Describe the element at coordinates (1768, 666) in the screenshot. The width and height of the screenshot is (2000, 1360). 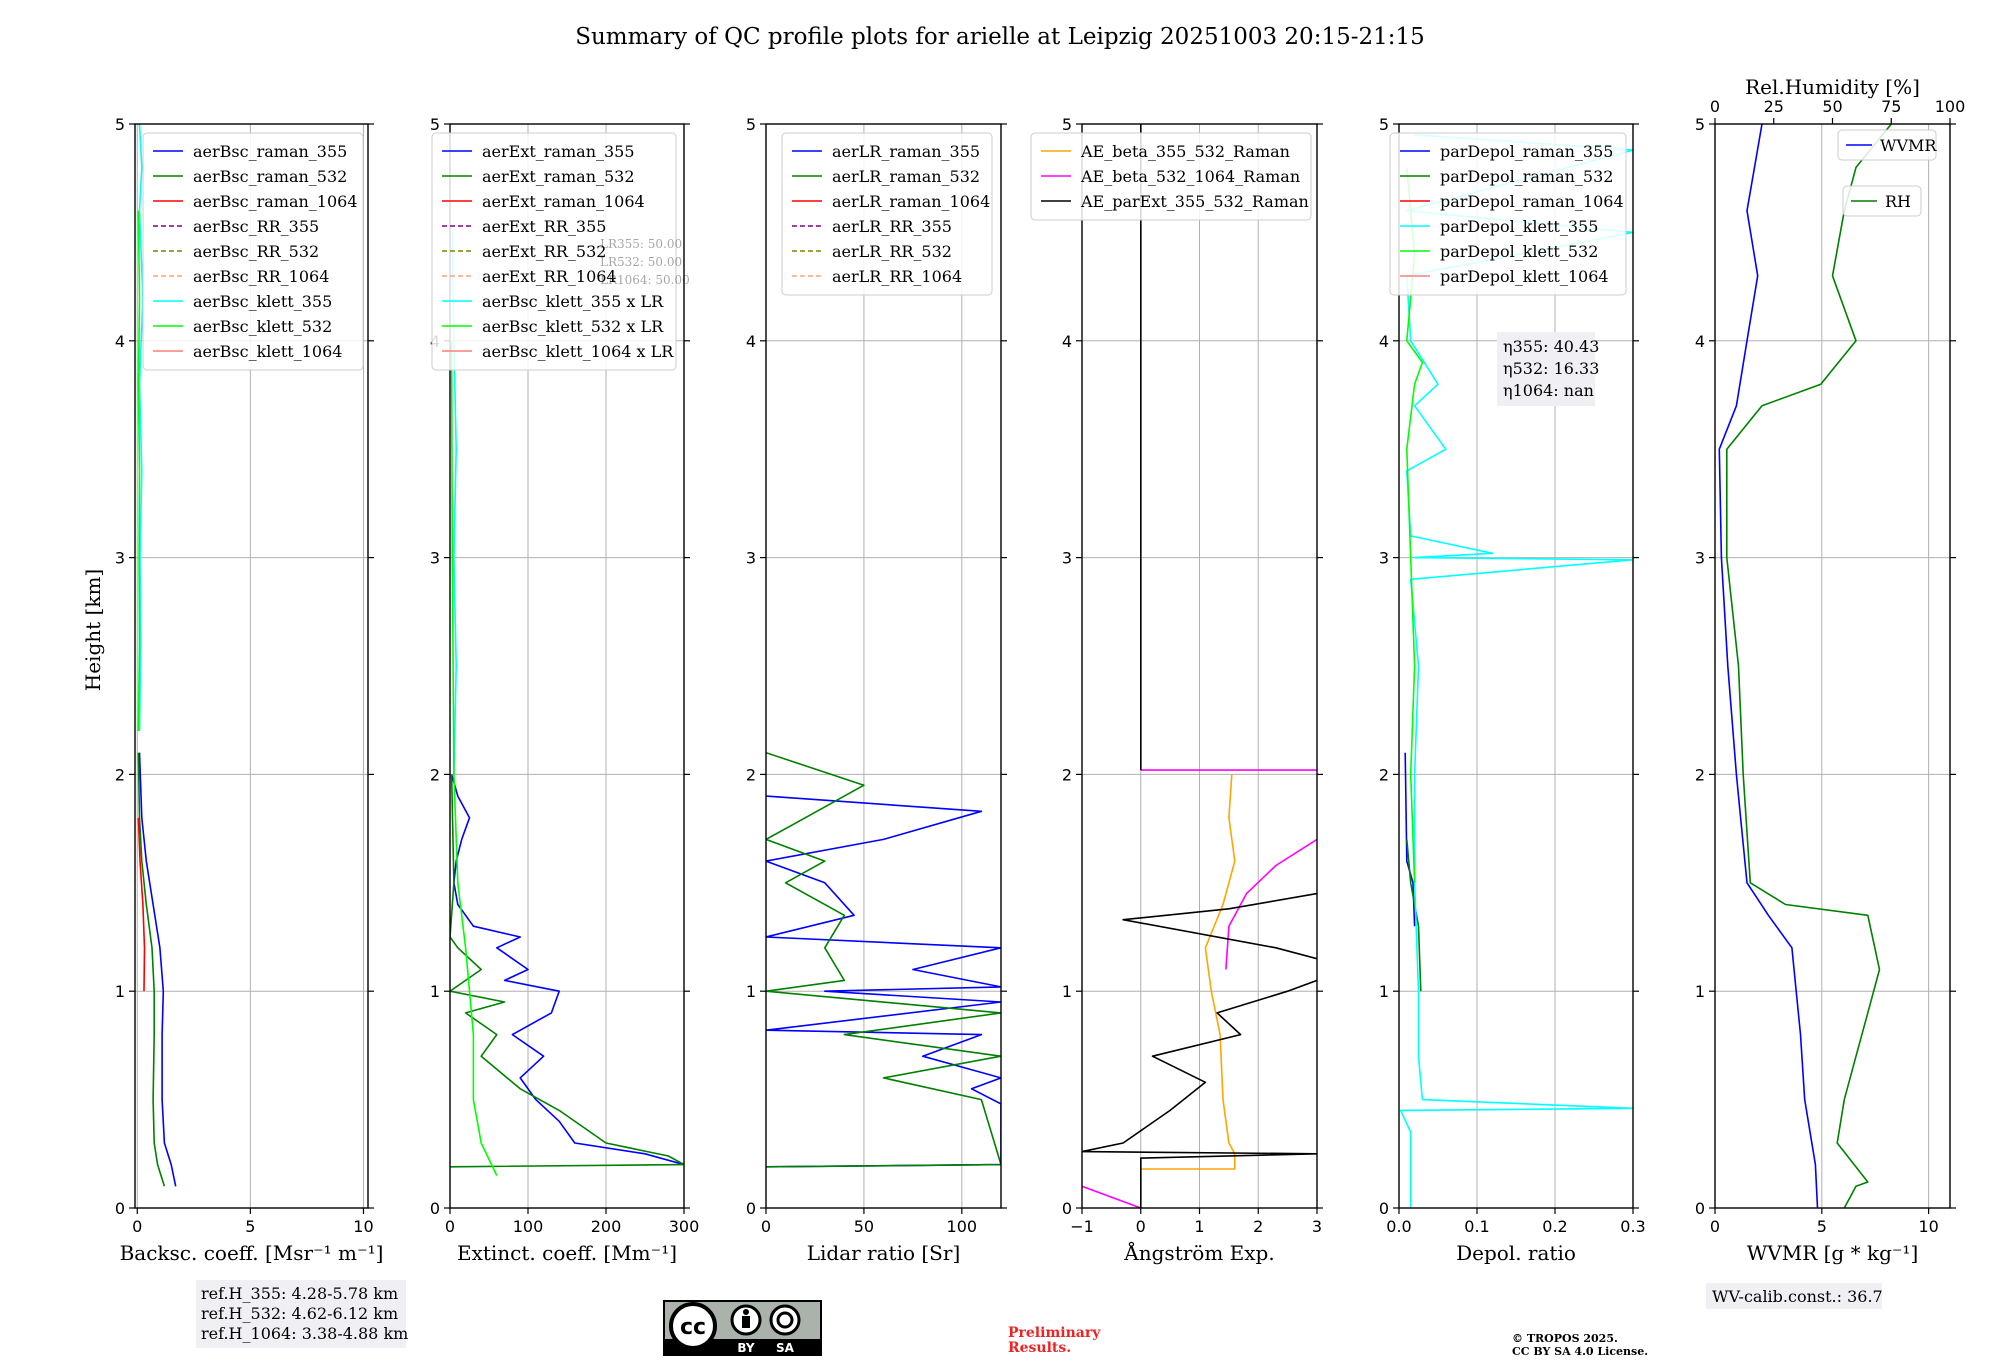
I see `series-line-WVMR` at that location.